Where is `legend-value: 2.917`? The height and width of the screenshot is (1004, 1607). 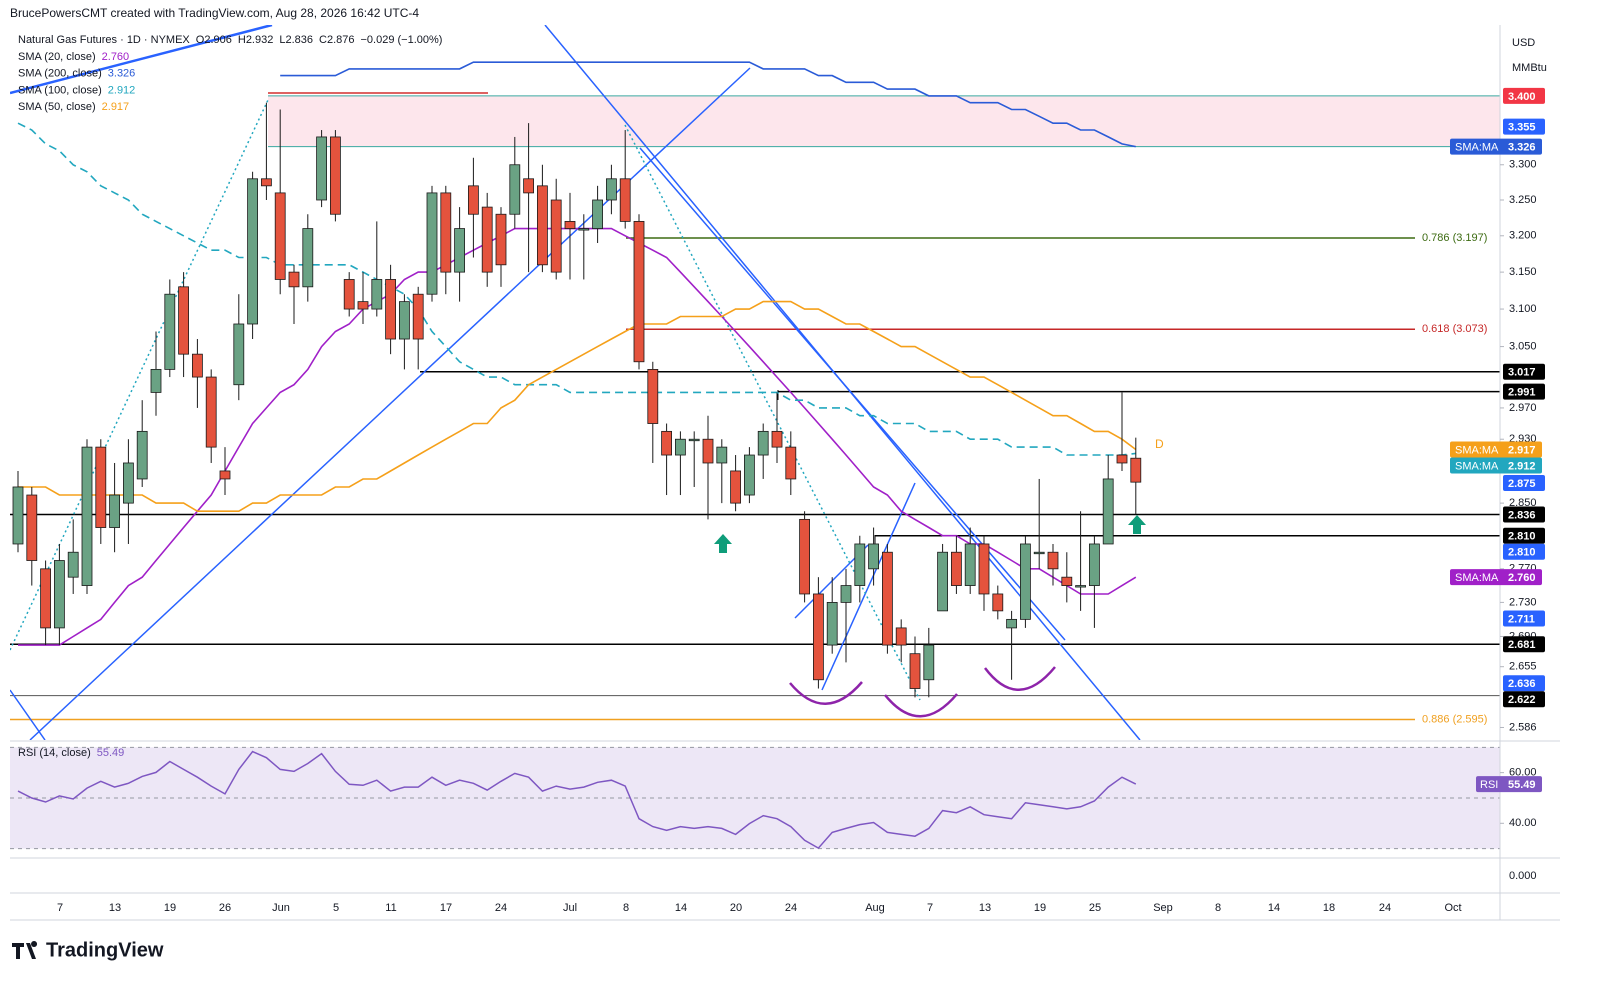 legend-value: 2.917 is located at coordinates (116, 107).